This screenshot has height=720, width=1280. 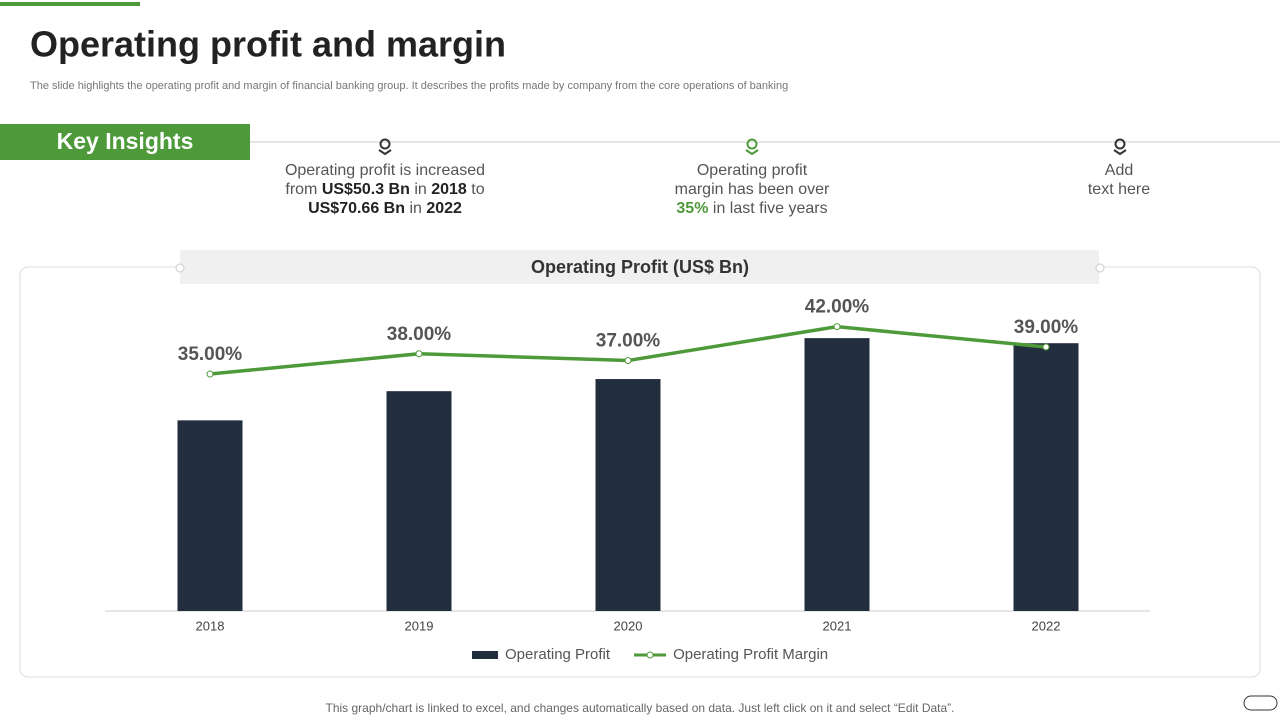 I want to click on chart-title: Operating Profit (US$ Bn), so click(x=640, y=267).